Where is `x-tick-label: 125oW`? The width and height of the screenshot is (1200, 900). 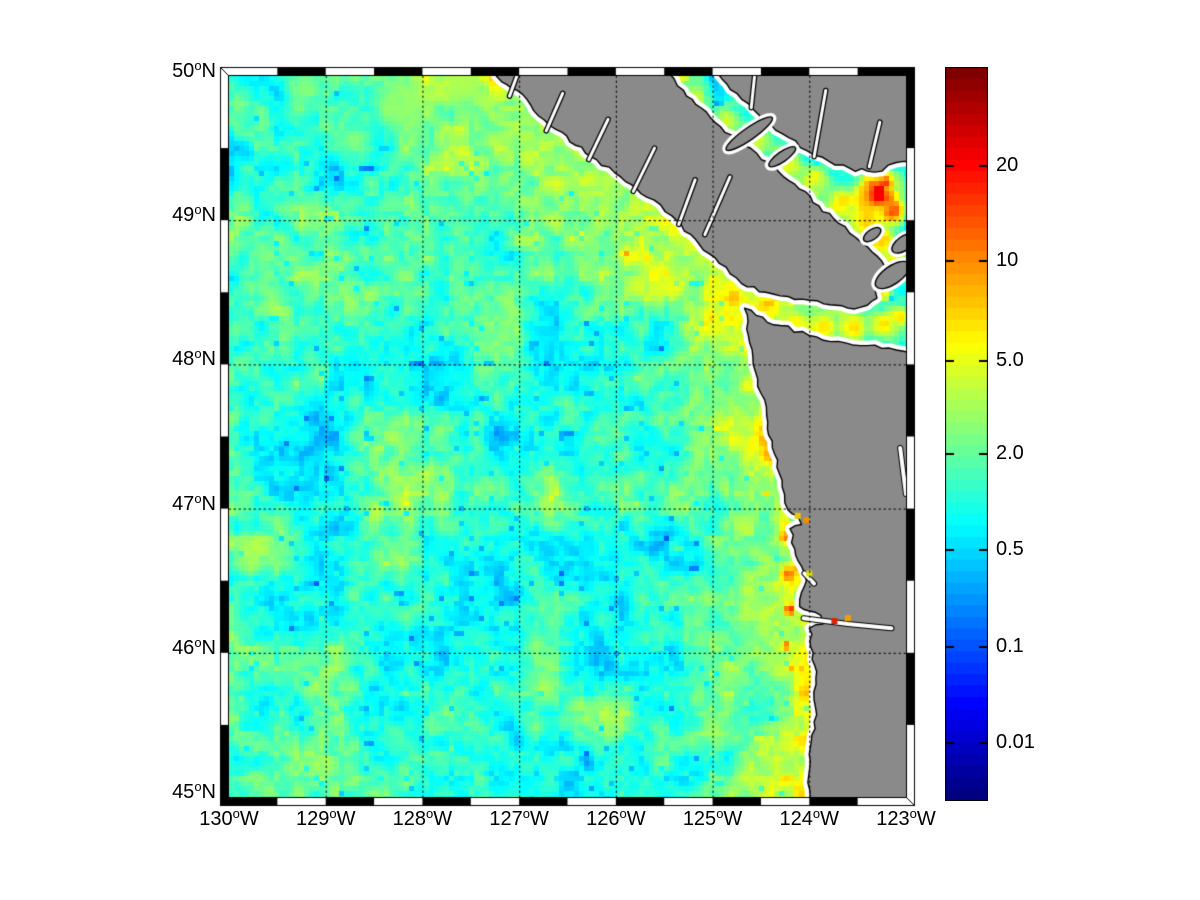
x-tick-label: 125oW is located at coordinates (713, 819).